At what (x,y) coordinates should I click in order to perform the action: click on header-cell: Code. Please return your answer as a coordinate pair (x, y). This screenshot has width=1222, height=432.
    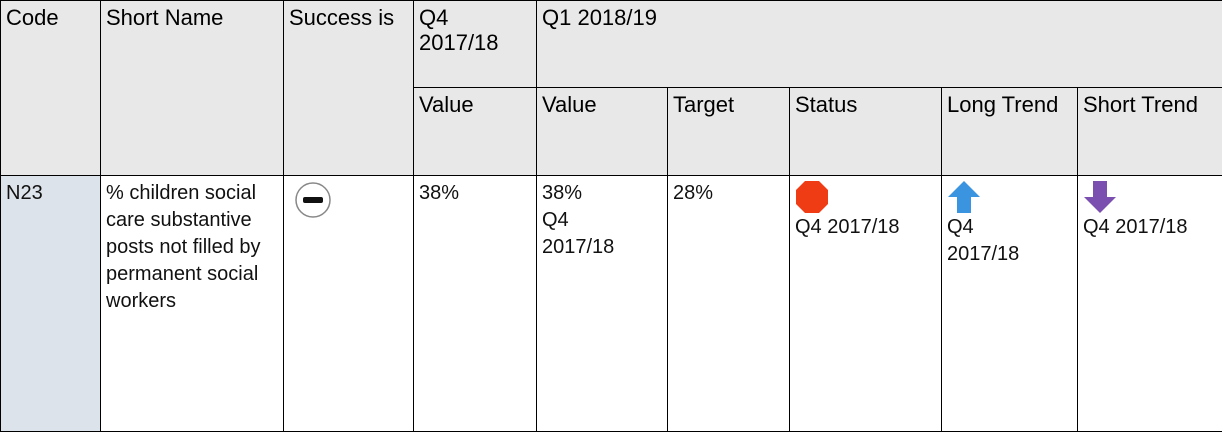
    Looking at the image, I should click on (50, 88).